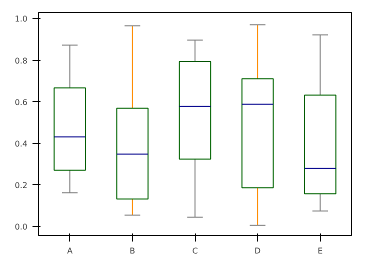  Describe the element at coordinates (257, 251) in the screenshot. I see `x-tick-label: D` at that location.